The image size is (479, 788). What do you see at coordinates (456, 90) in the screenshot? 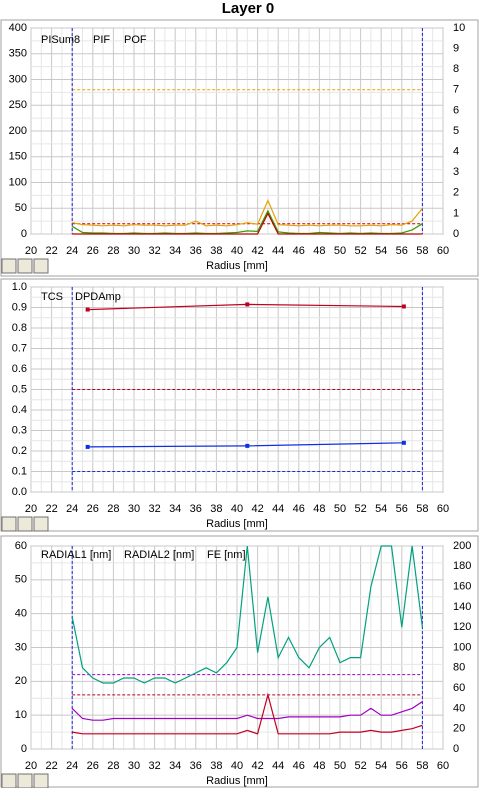
I see `y2-tick-label: 7` at bounding box center [456, 90].